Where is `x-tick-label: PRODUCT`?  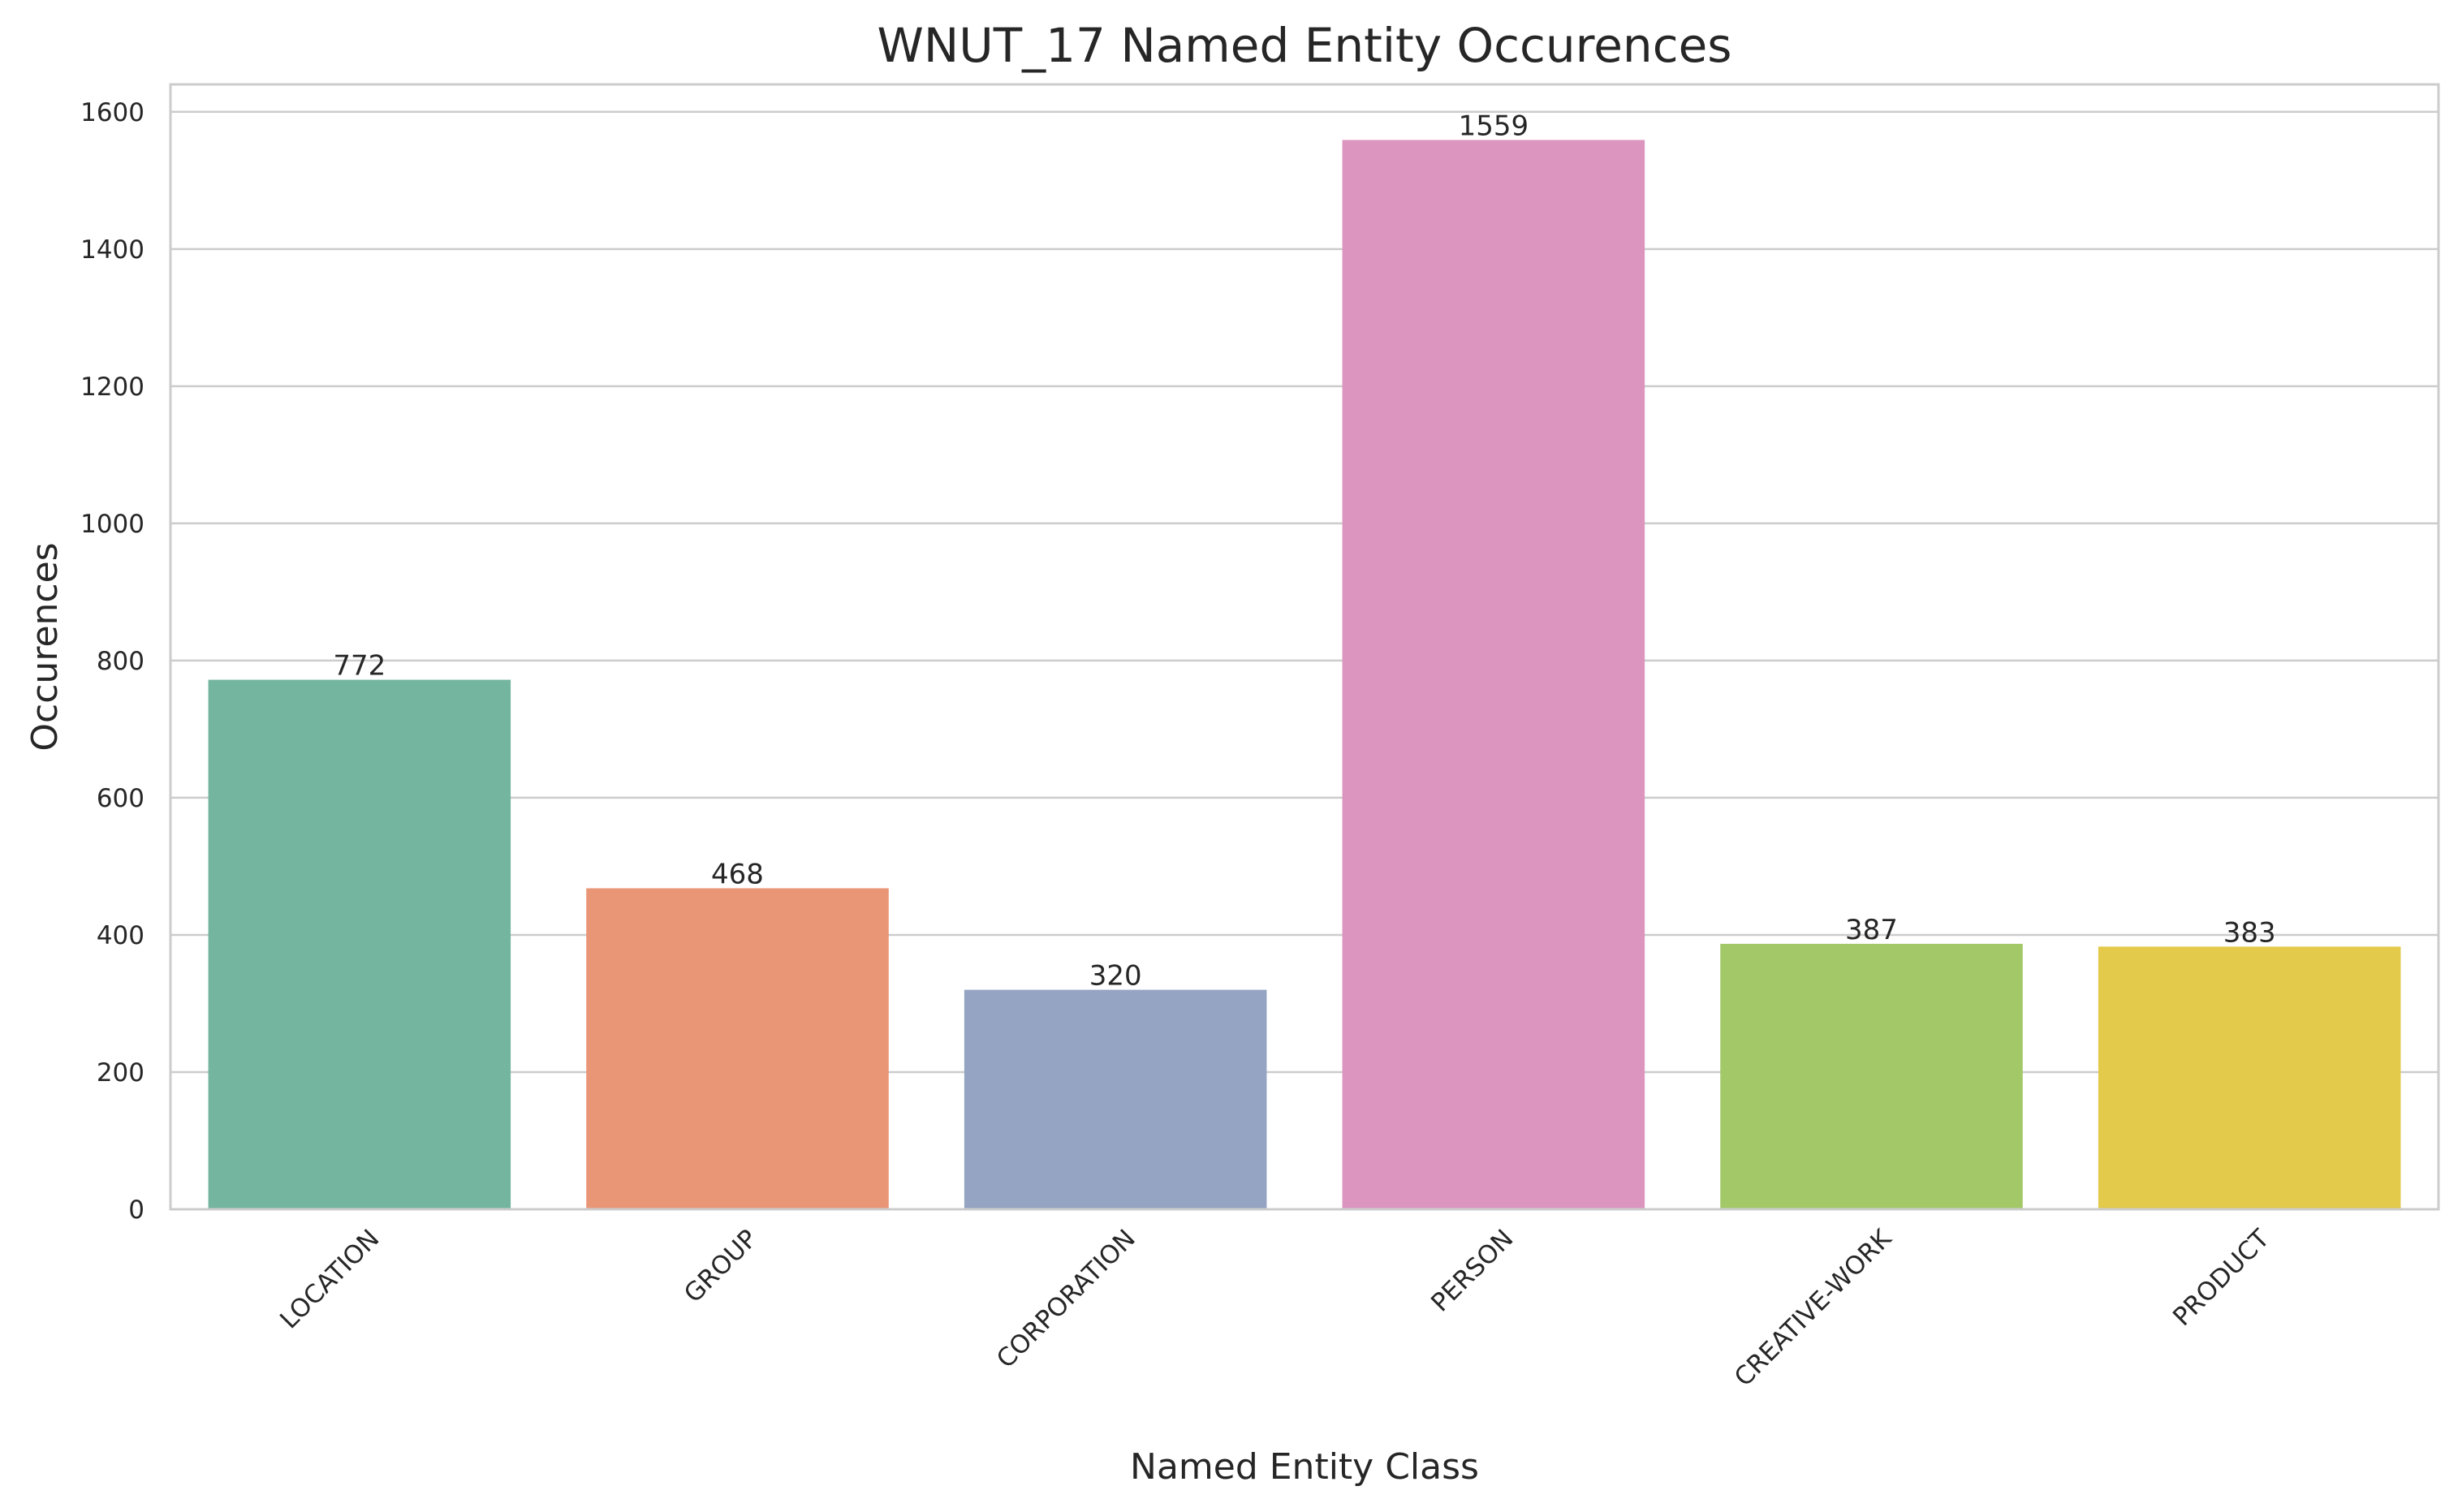
x-tick-label: PRODUCT is located at coordinates (2221, 1277).